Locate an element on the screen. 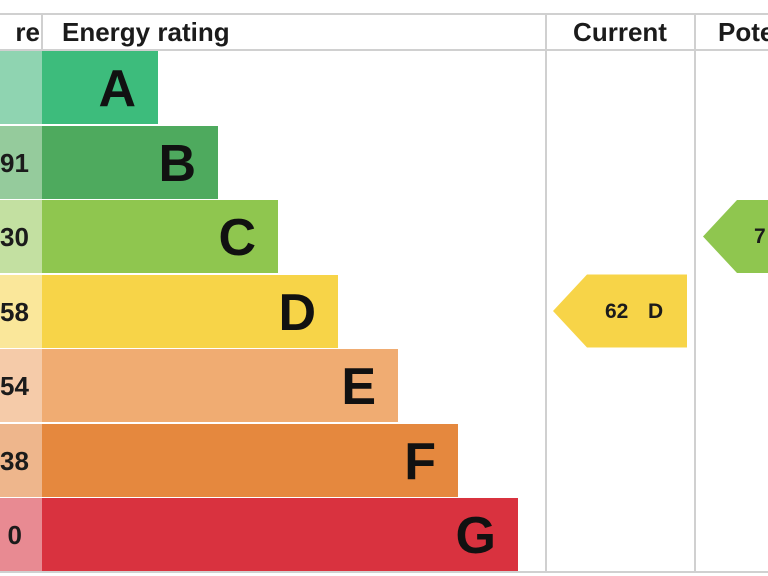  potential-rating-value: 7 is located at coordinates (760, 236).